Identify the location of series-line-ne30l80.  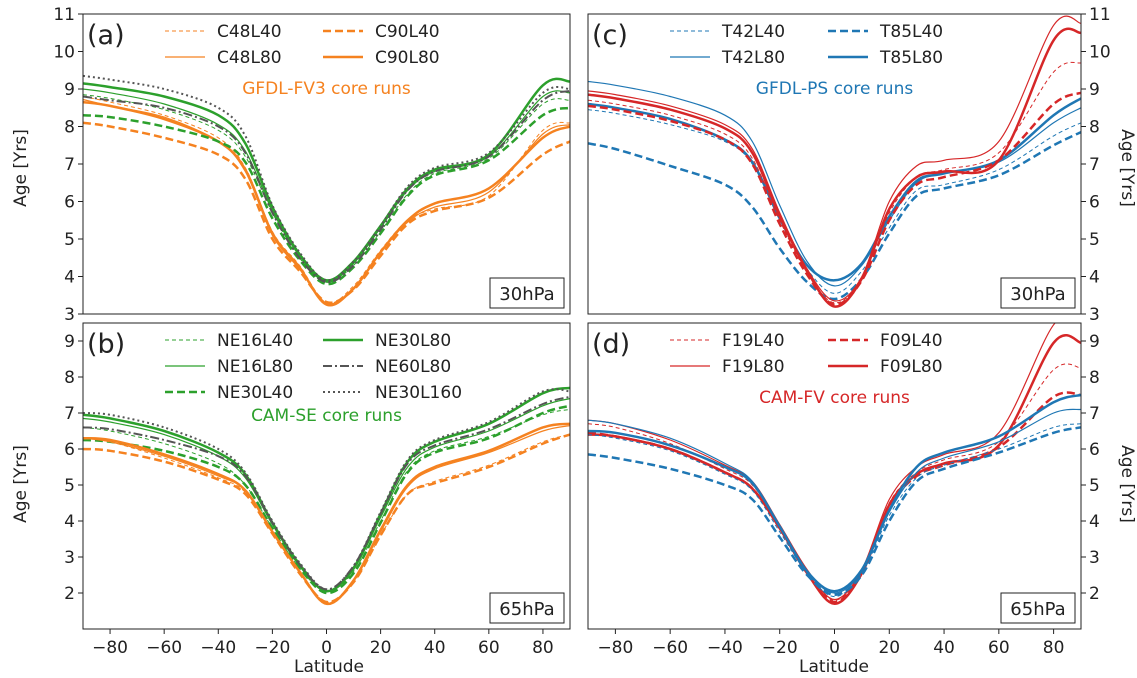
(326, 489).